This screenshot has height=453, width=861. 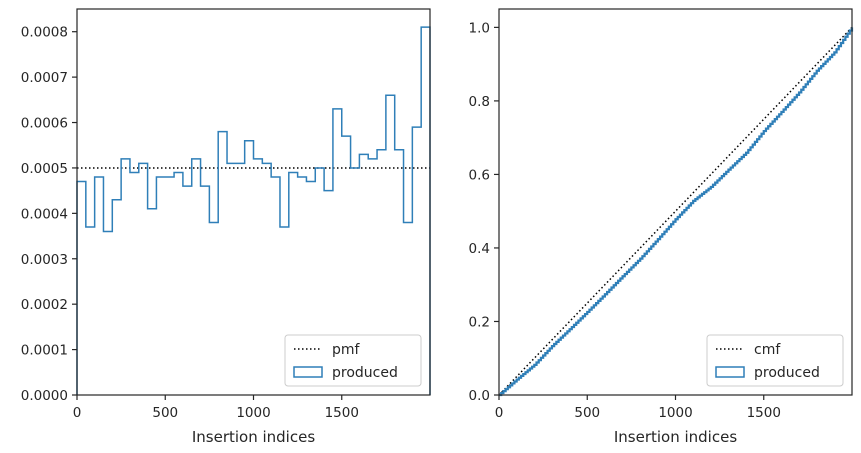 What do you see at coordinates (44, 33) in the screenshot?
I see `left-y-tick-label: 0.0008` at bounding box center [44, 33].